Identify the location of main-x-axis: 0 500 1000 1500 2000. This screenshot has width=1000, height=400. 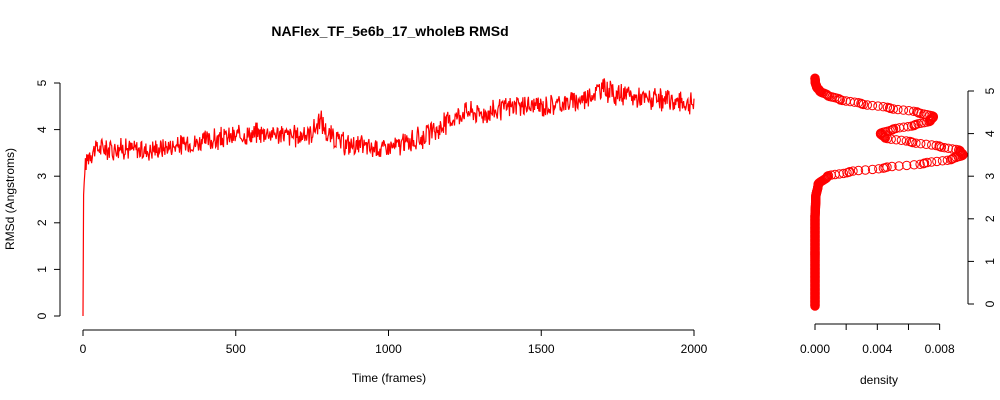
(394, 342).